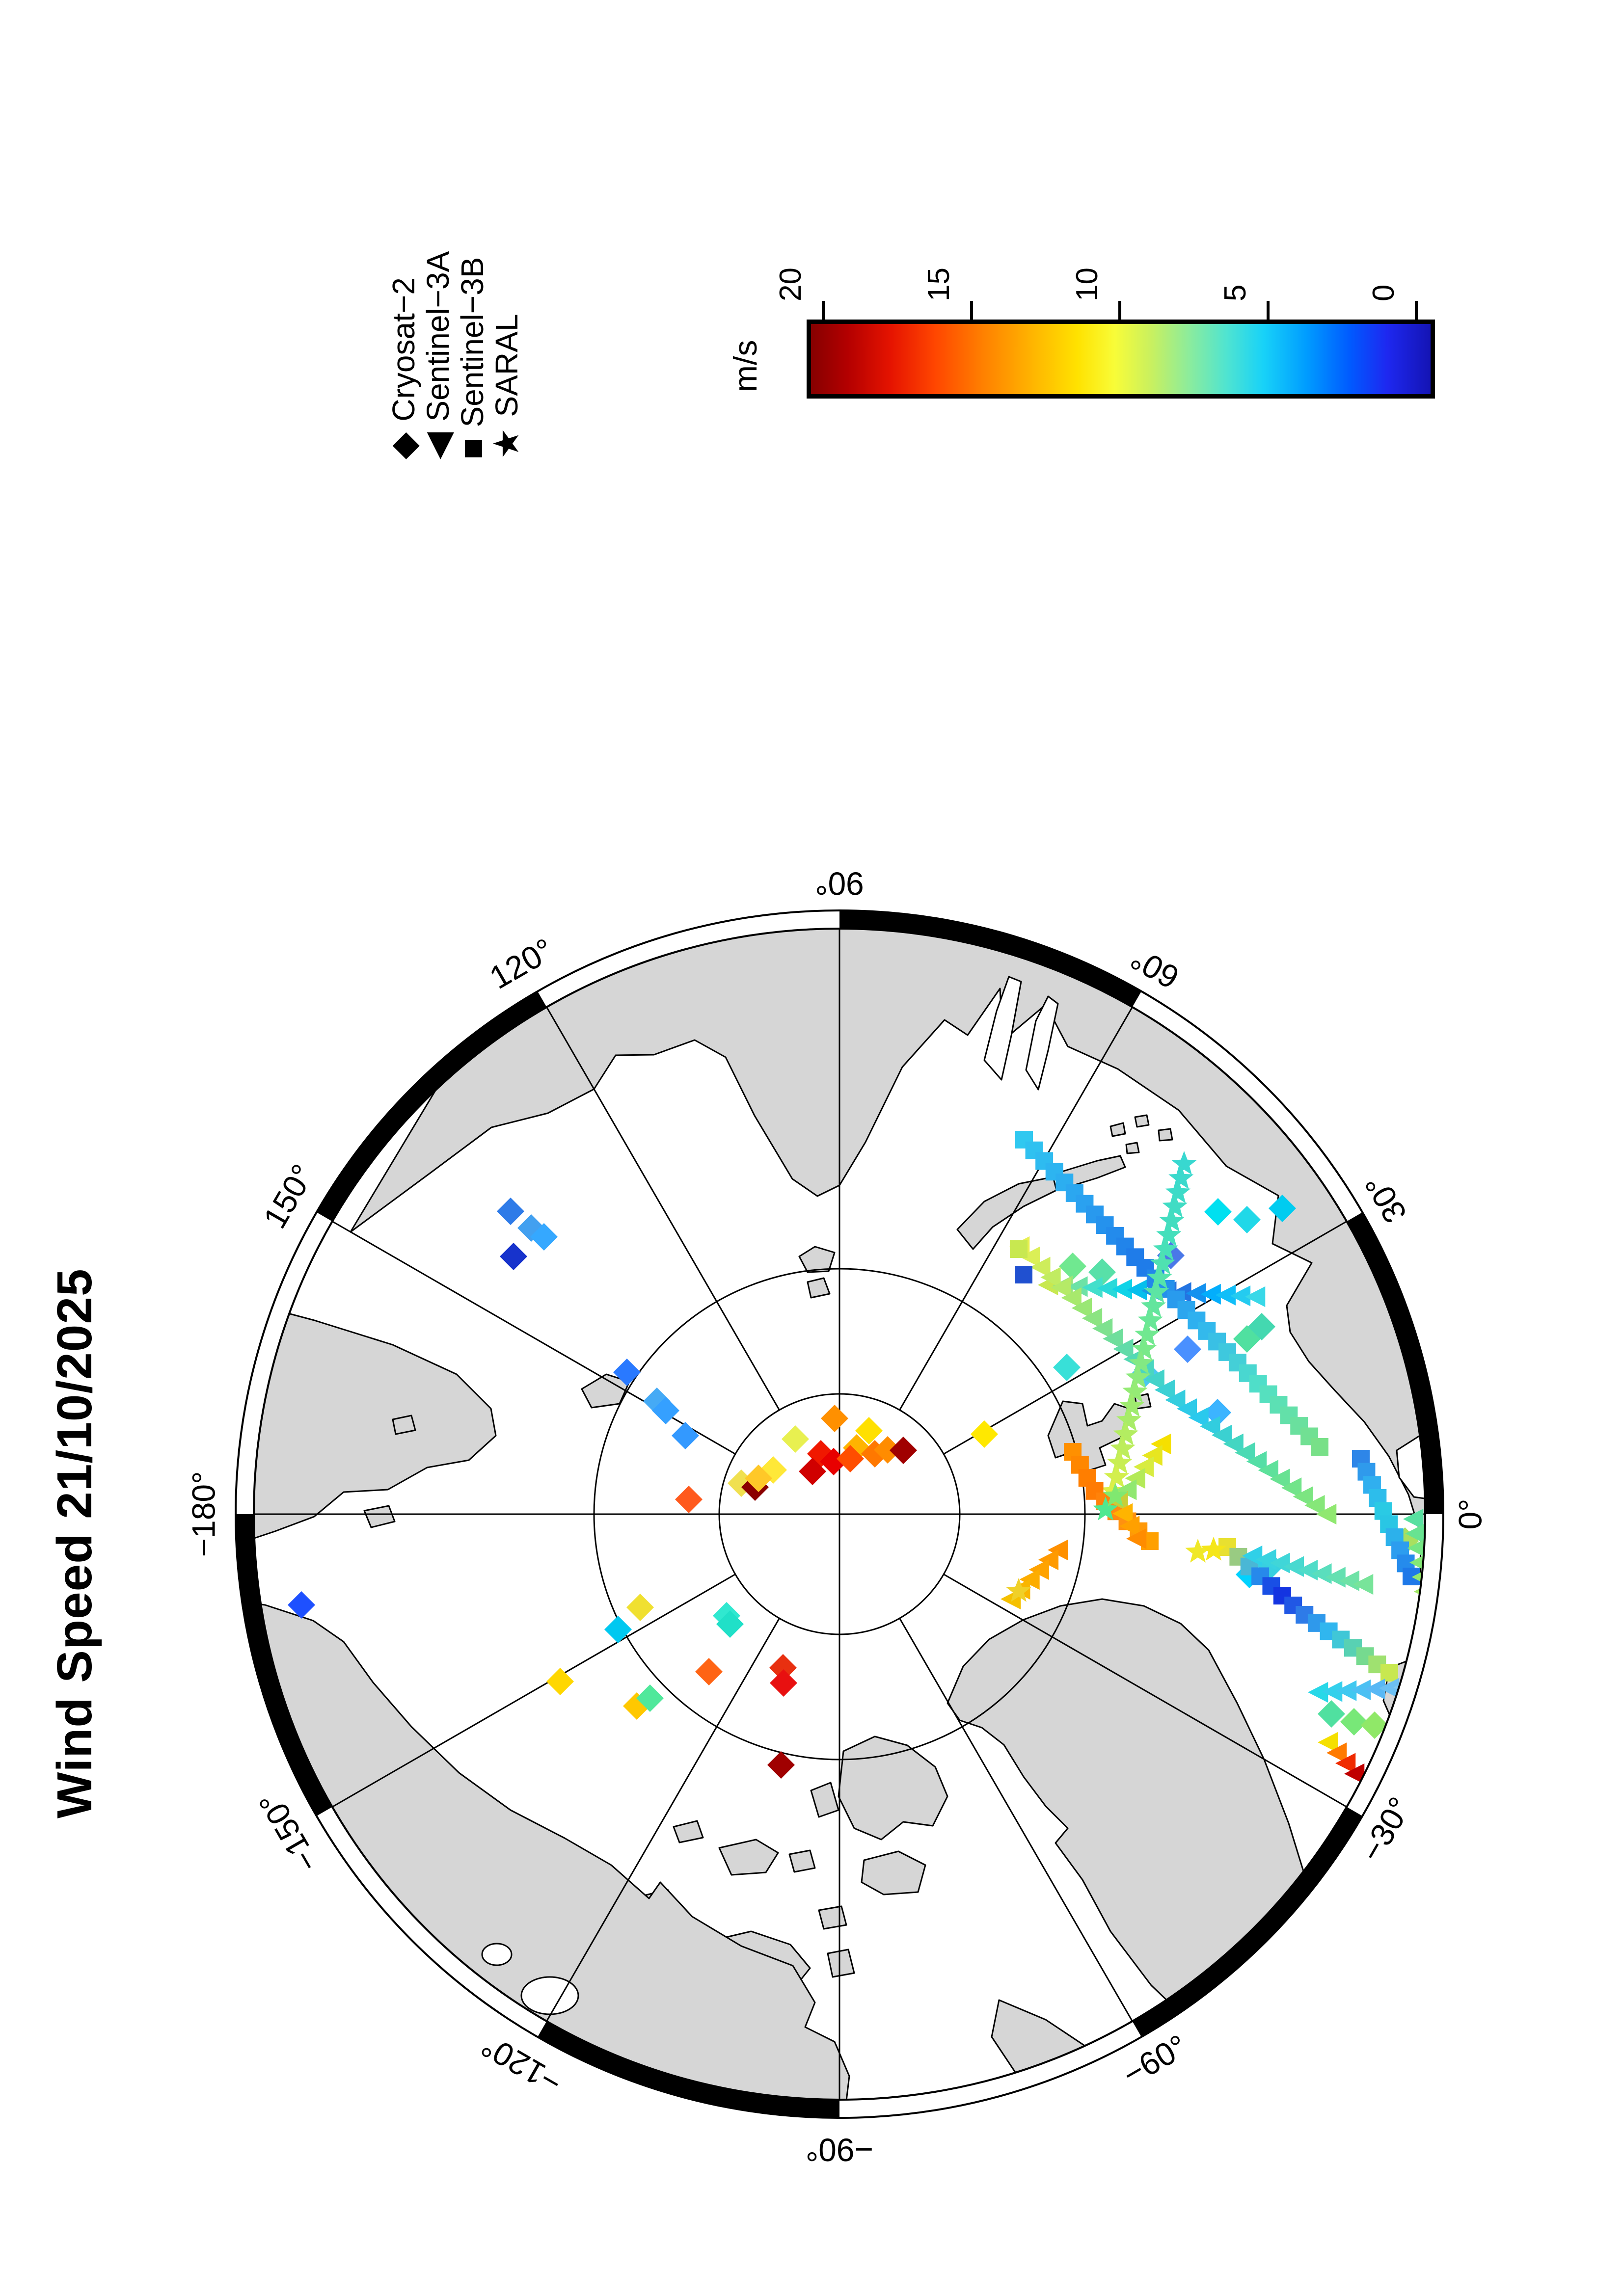  What do you see at coordinates (404, 445) in the screenshot?
I see `diamond-icon: ◆` at bounding box center [404, 445].